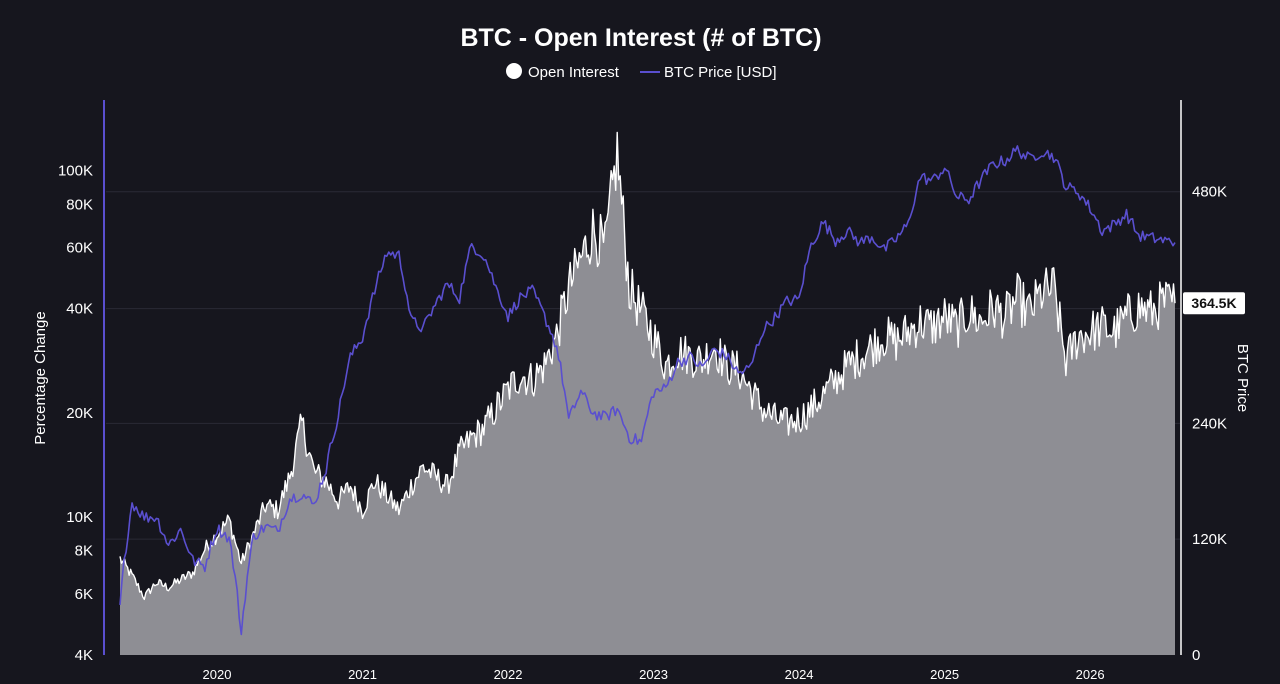  What do you see at coordinates (84, 594) in the screenshot?
I see `left-tick-6K: 6K` at bounding box center [84, 594].